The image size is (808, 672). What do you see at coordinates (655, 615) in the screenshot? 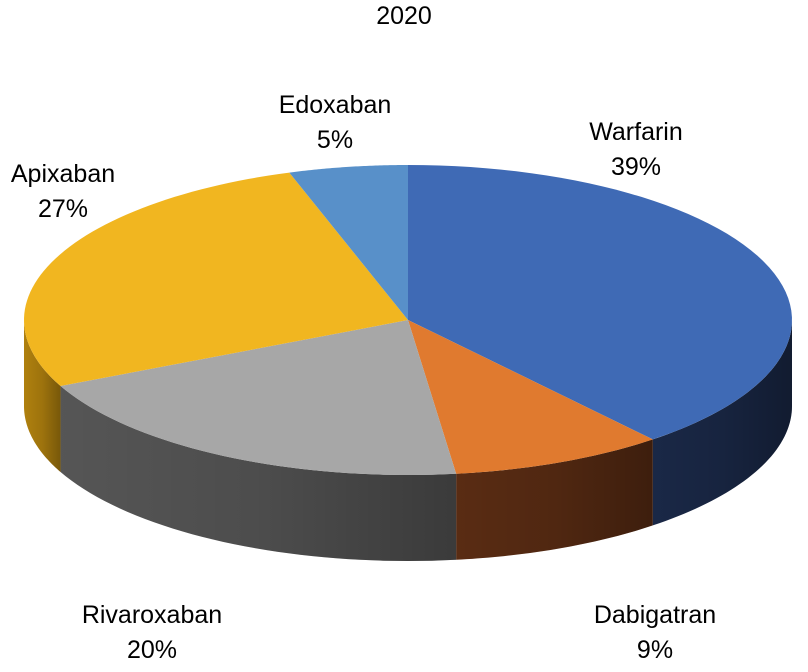
I see `slice-label-dabigatran: Dabigatran` at bounding box center [655, 615].